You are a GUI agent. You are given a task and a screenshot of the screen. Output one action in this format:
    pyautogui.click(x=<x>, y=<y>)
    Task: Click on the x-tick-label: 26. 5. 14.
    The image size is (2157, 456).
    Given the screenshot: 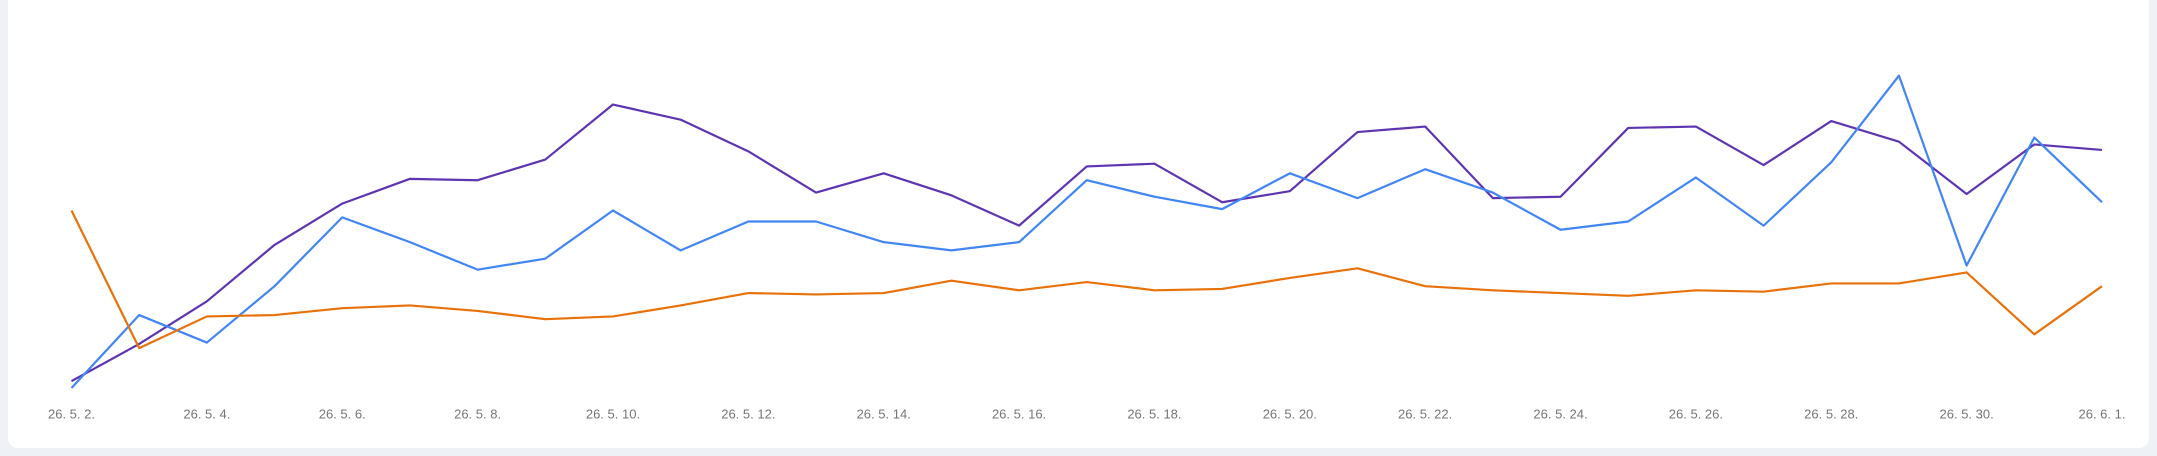 What is the action you would take?
    pyautogui.click(x=884, y=413)
    